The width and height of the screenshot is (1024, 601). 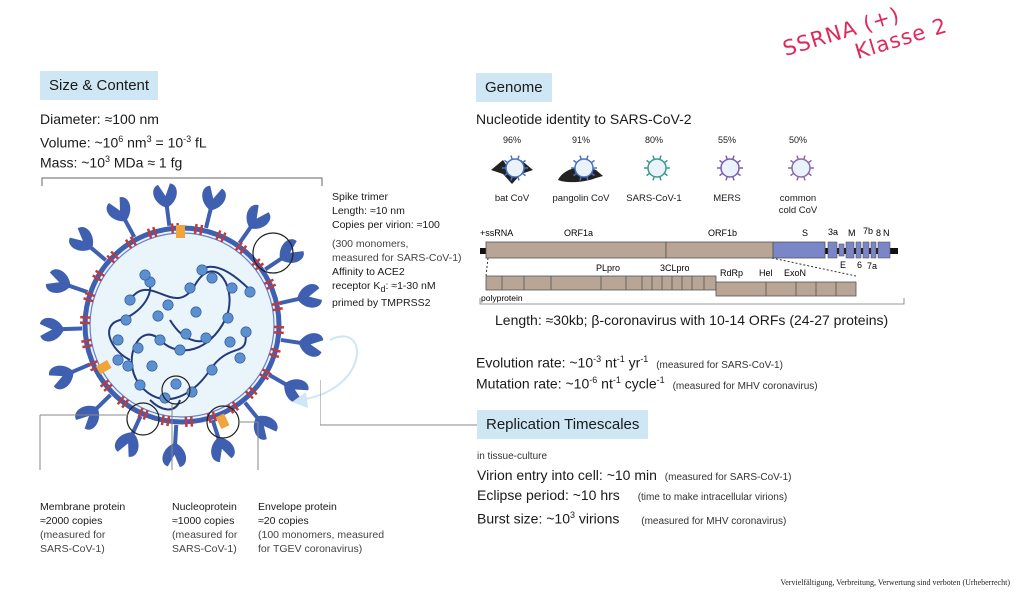 I want to click on envelope-protein-left, so click(x=103, y=367).